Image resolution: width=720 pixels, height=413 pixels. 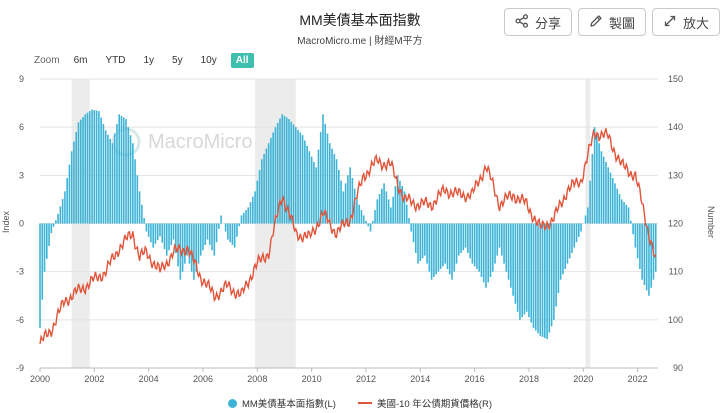 What do you see at coordinates (177, 60) in the screenshot?
I see `zoom-5y-button: 5y` at bounding box center [177, 60].